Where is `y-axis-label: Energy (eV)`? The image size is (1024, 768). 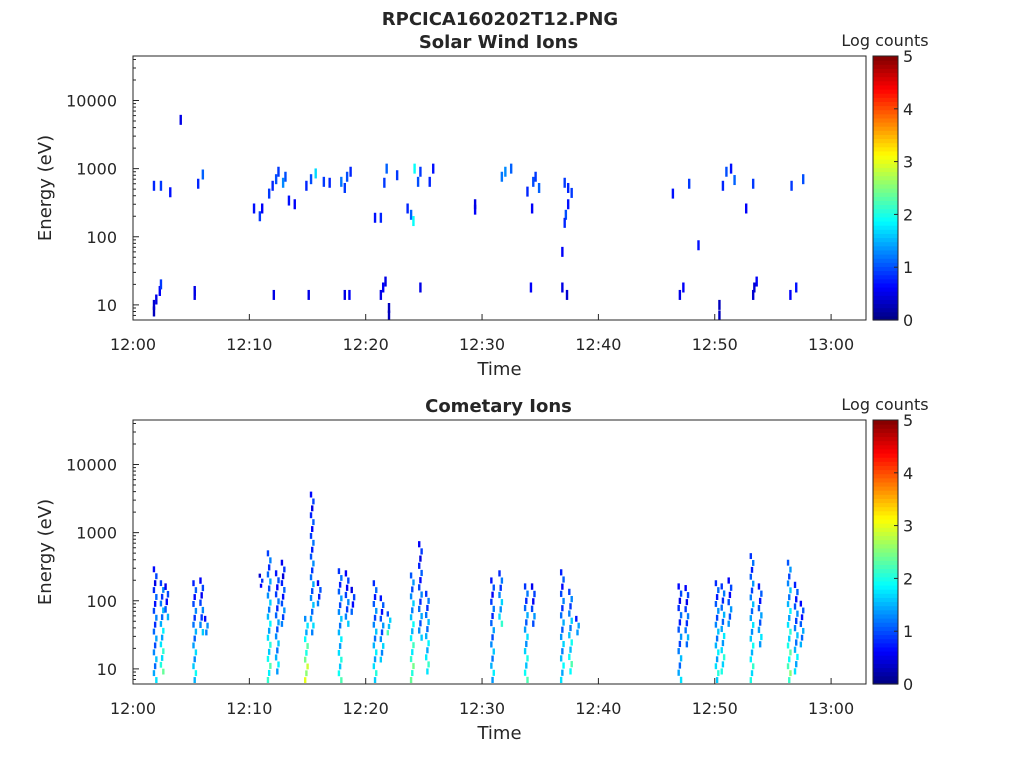
y-axis-label: Energy (eV) is located at coordinates (45, 552).